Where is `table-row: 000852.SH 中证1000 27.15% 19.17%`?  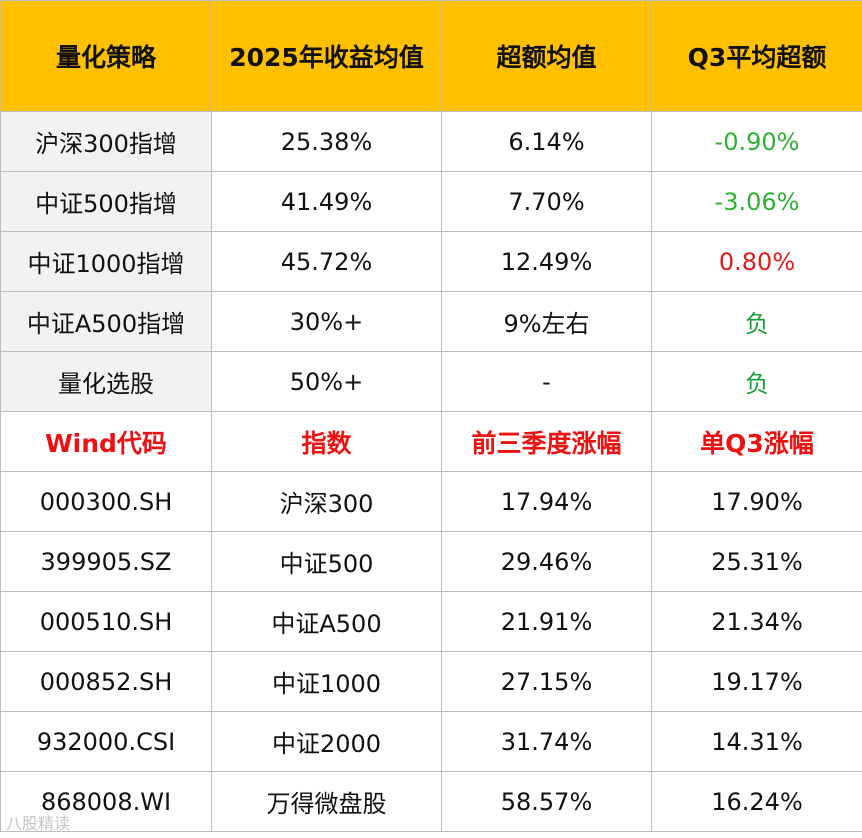
table-row: 000852.SH 中证1000 27.15% 19.17% is located at coordinates (431, 681).